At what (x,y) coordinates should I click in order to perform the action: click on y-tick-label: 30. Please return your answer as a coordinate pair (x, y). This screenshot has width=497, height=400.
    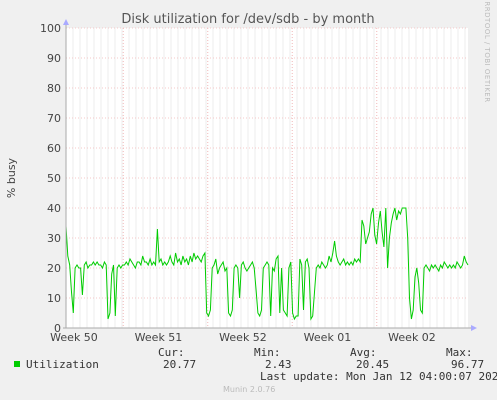
    Looking at the image, I should click on (54, 238).